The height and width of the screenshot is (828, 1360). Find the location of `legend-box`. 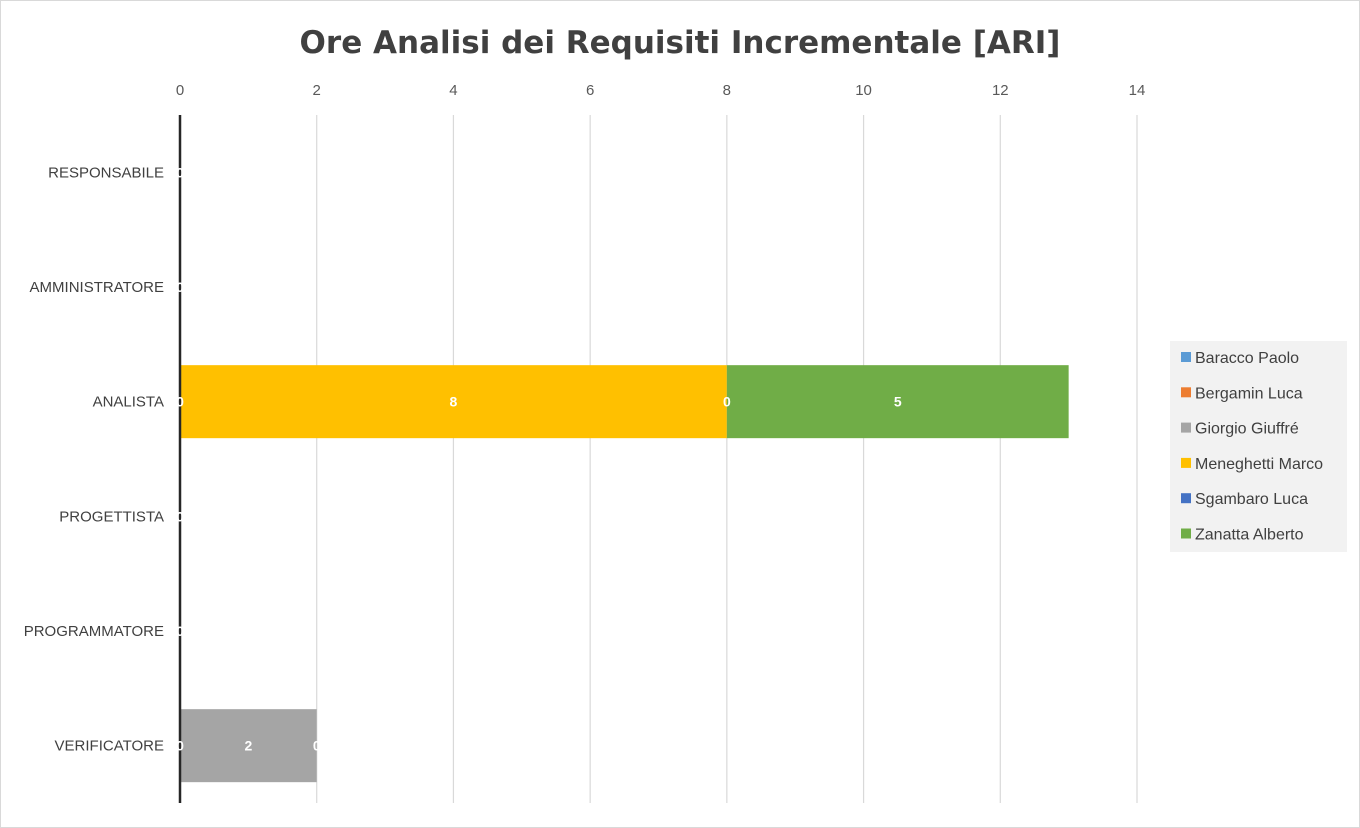

legend-box is located at coordinates (1258, 446).